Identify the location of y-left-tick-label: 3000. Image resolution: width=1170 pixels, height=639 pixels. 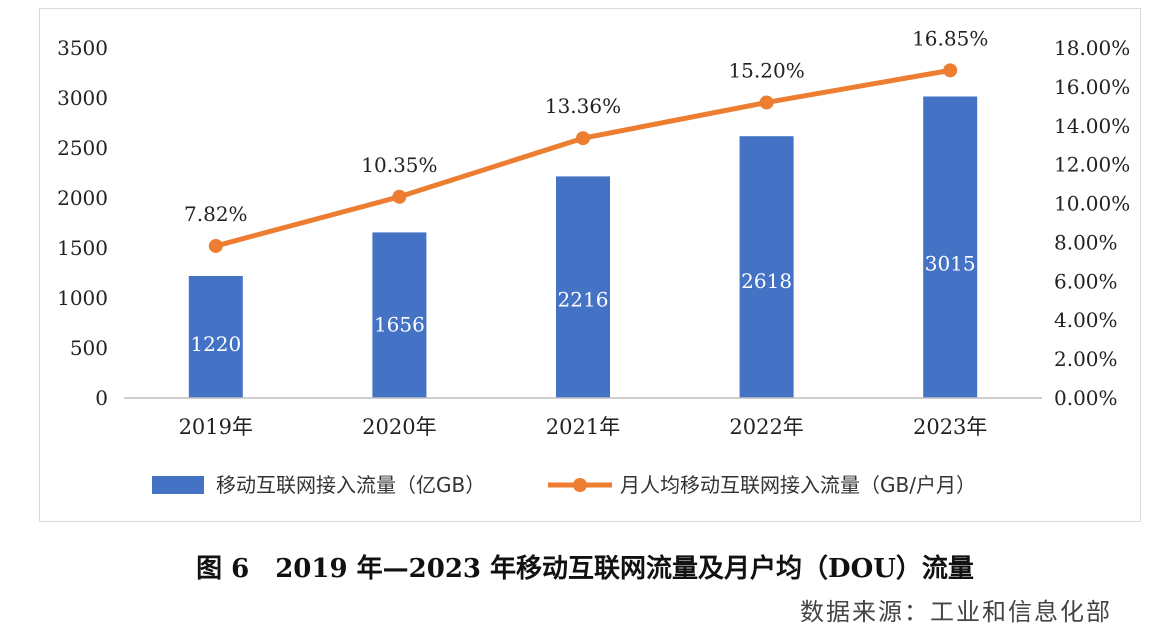
(82, 98).